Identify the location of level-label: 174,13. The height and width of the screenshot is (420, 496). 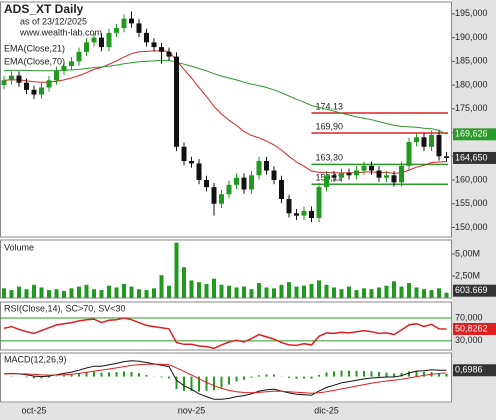
(330, 106).